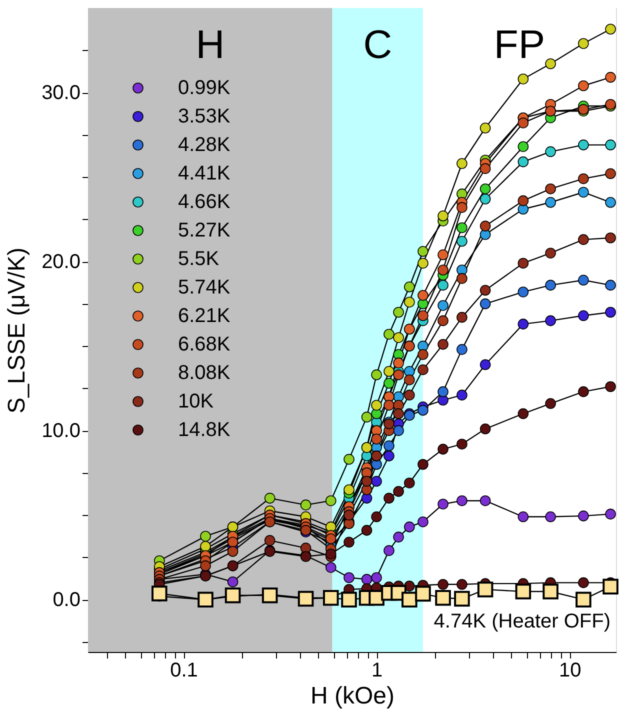  I want to click on legend-label: 5.5K, so click(199, 259).